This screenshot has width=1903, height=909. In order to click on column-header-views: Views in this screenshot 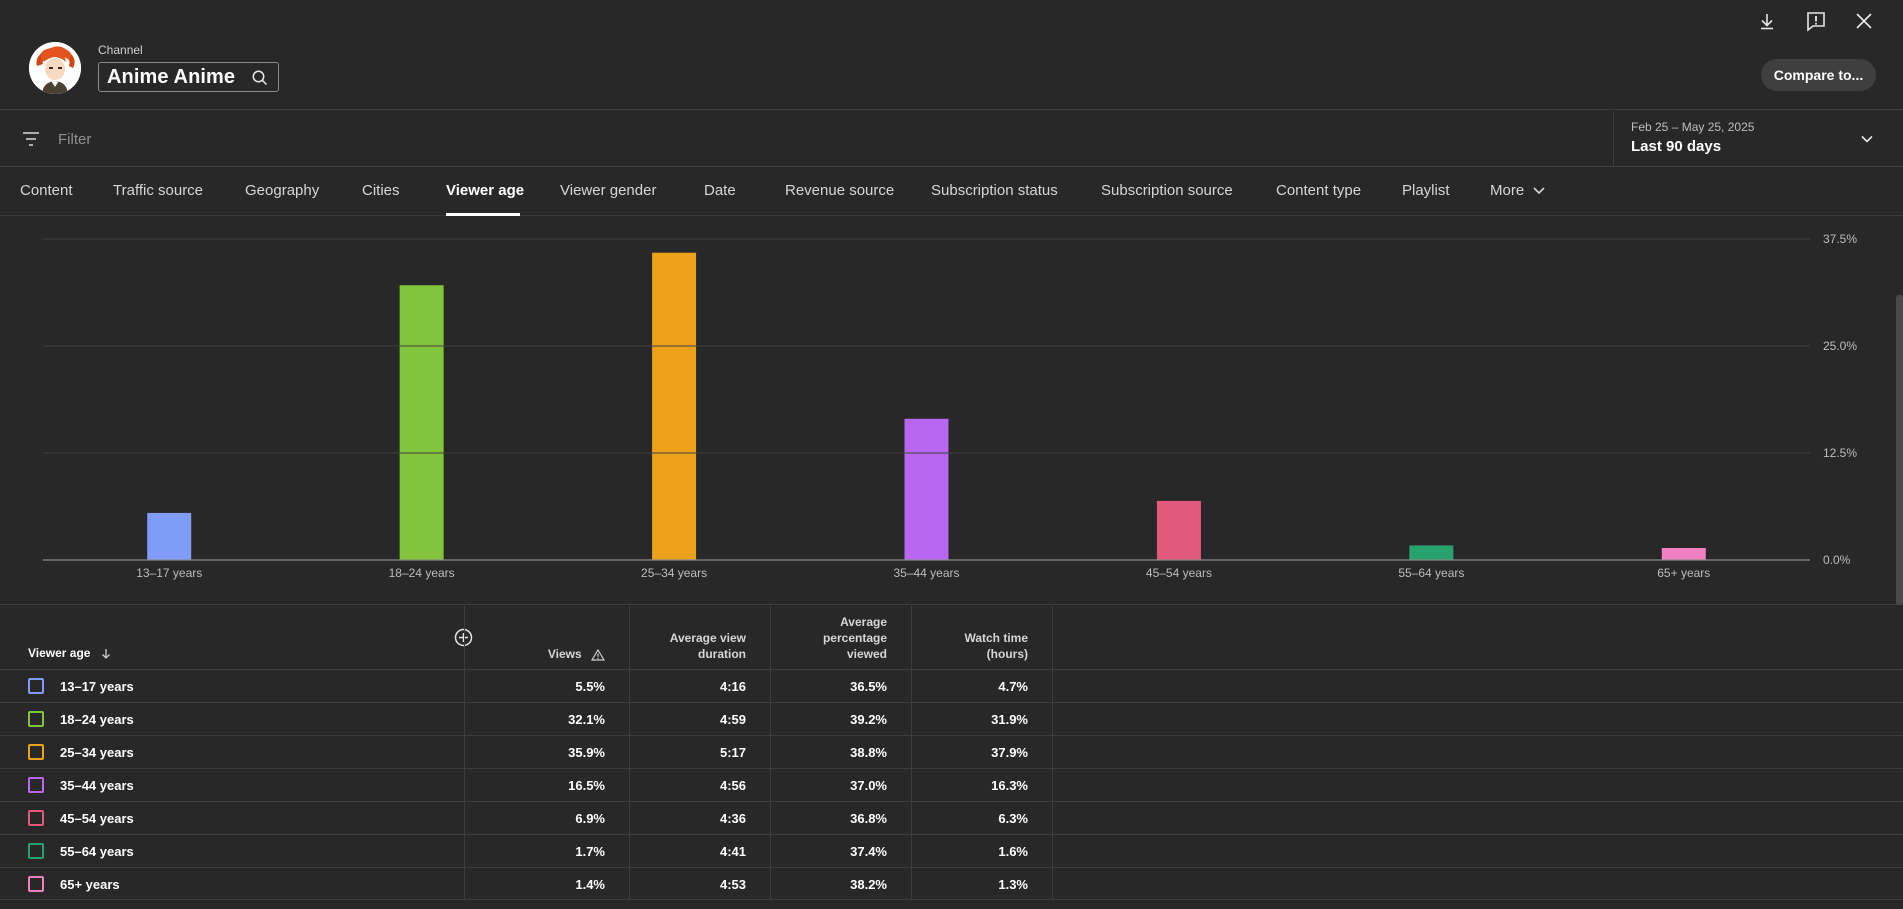, I will do `click(553, 677)`.